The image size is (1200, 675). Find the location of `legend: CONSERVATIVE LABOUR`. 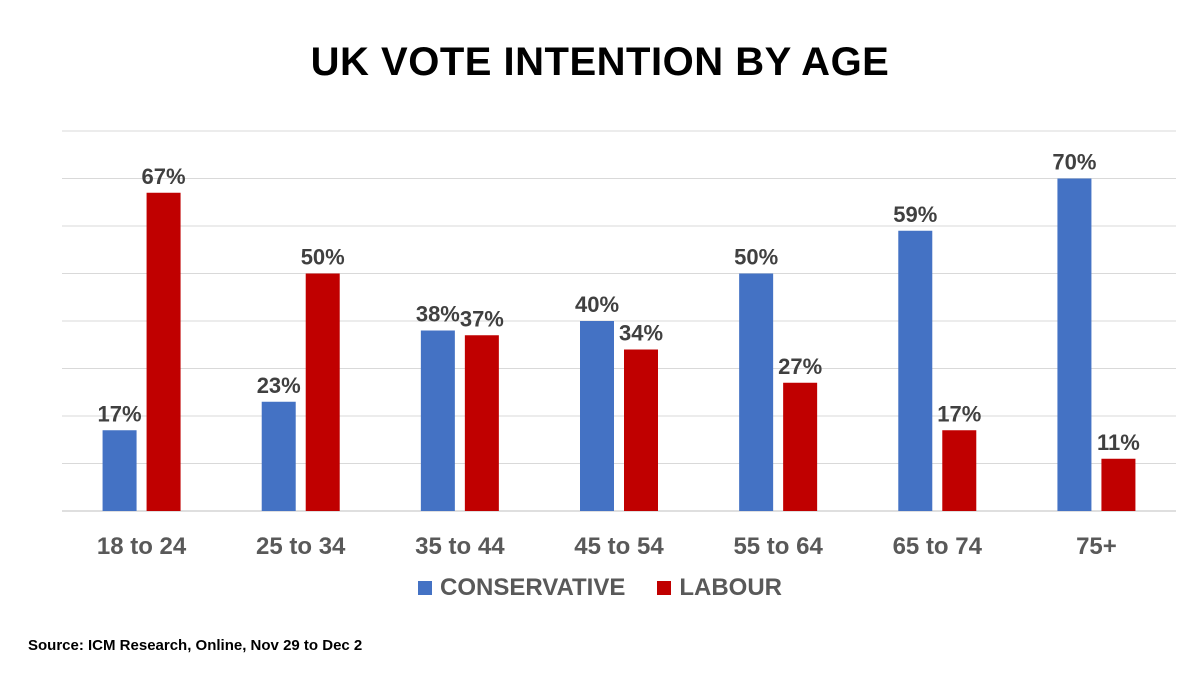

legend: CONSERVATIVE LABOUR is located at coordinates (600, 588).